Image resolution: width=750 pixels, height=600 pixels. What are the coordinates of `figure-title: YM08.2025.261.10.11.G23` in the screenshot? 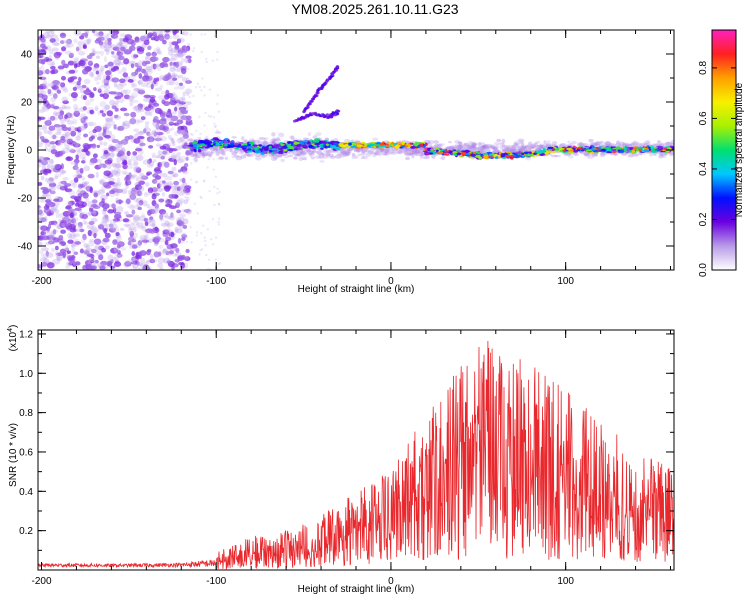 It's located at (374, 9).